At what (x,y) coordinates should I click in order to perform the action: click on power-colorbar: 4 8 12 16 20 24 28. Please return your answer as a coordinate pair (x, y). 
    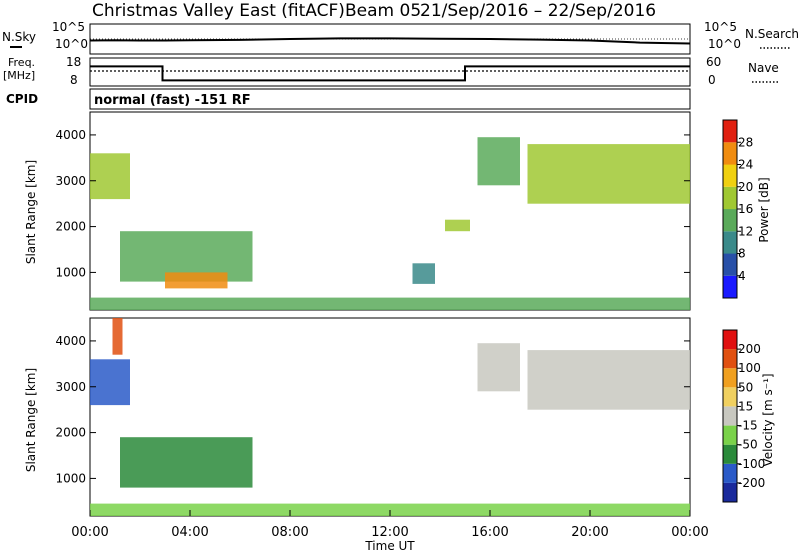
    Looking at the image, I should click on (737, 209).